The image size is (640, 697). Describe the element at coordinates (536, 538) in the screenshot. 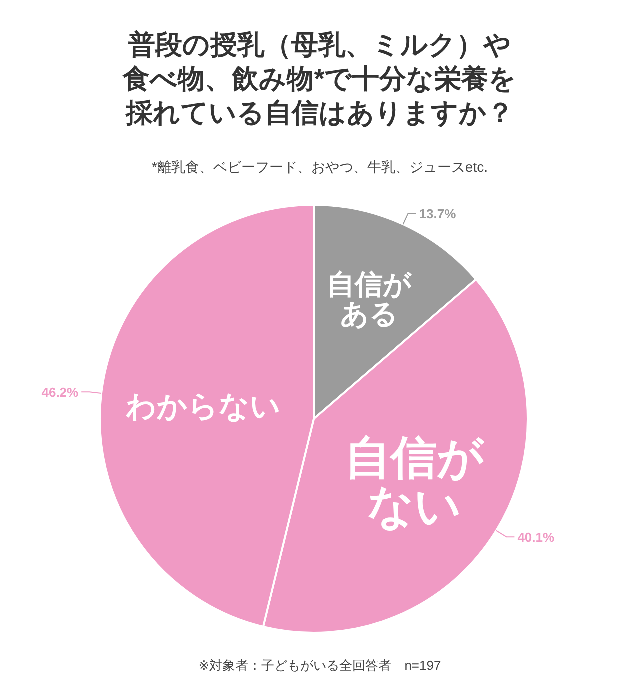

I see `data-label: 40.1%` at that location.